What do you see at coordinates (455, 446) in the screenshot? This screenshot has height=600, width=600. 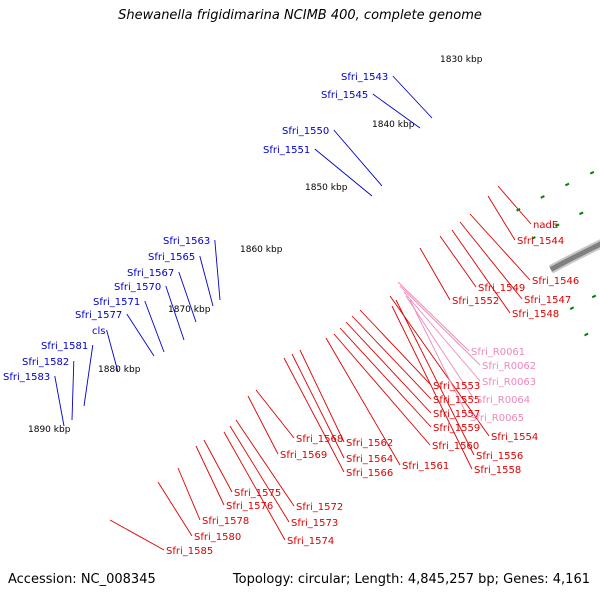 I see `gene-label-reverse: Sfri_1560` at bounding box center [455, 446].